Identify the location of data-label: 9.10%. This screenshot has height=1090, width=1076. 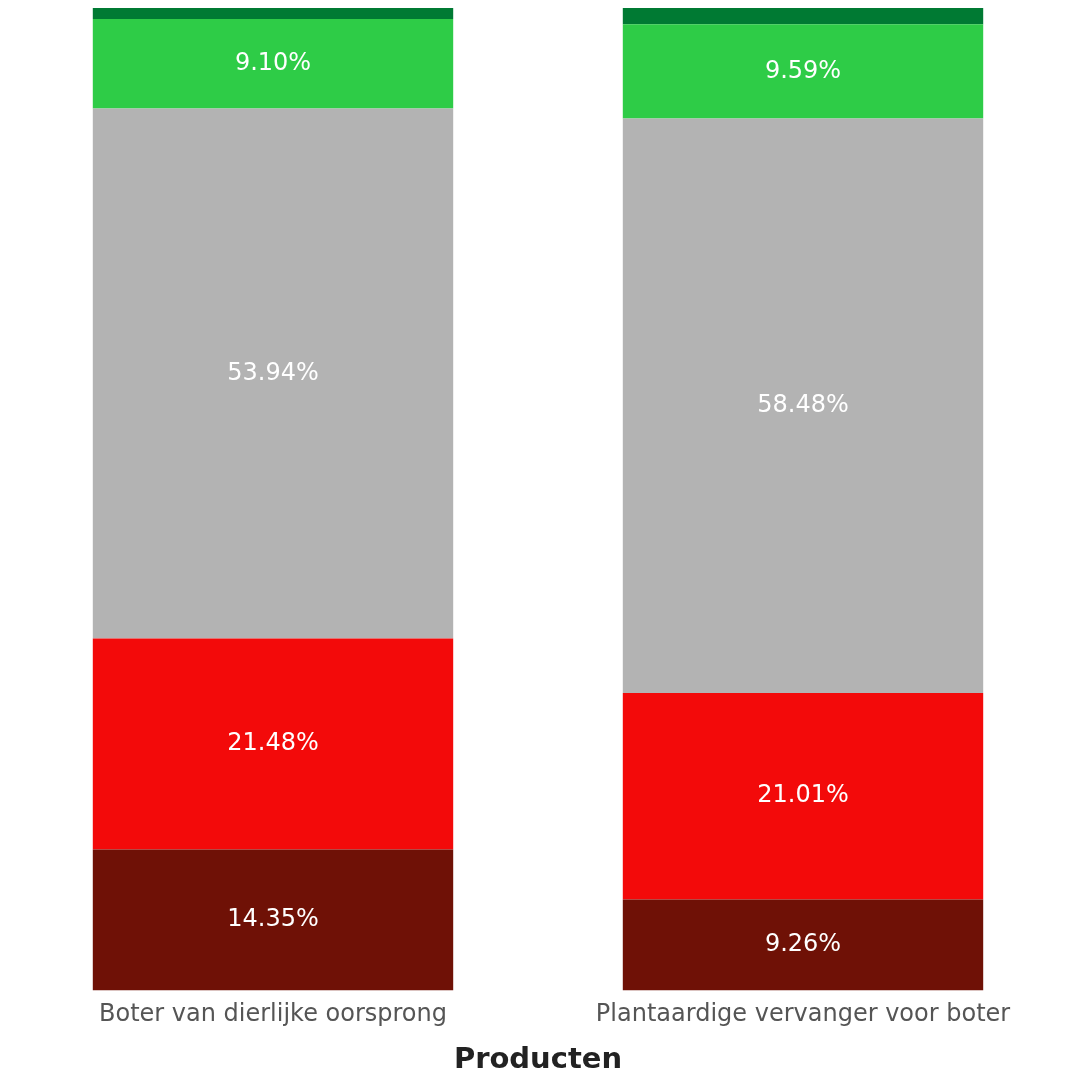
(273, 62).